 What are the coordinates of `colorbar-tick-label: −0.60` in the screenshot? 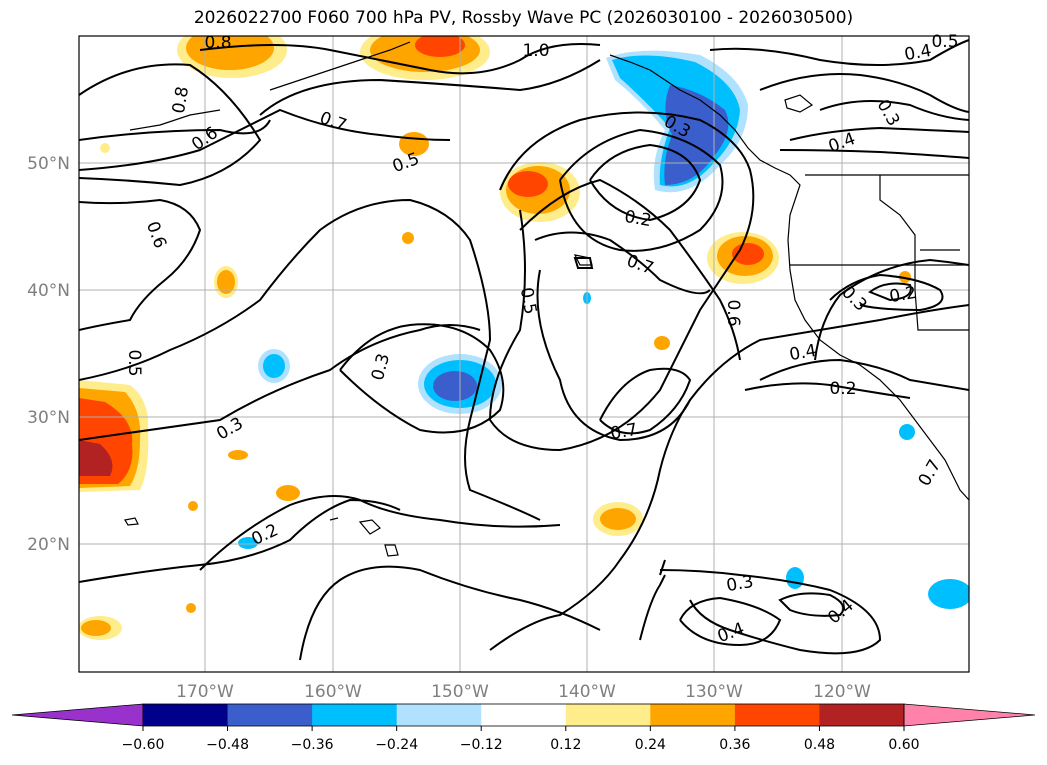 It's located at (143, 745).